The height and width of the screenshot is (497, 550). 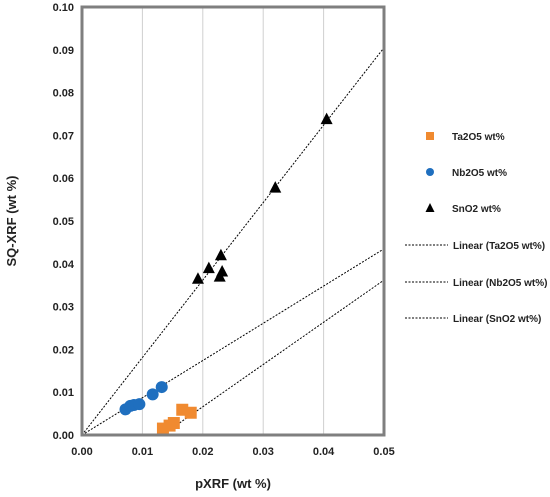 What do you see at coordinates (500, 283) in the screenshot?
I see `legend-label: Linear (Nb2O5 wt%)` at bounding box center [500, 283].